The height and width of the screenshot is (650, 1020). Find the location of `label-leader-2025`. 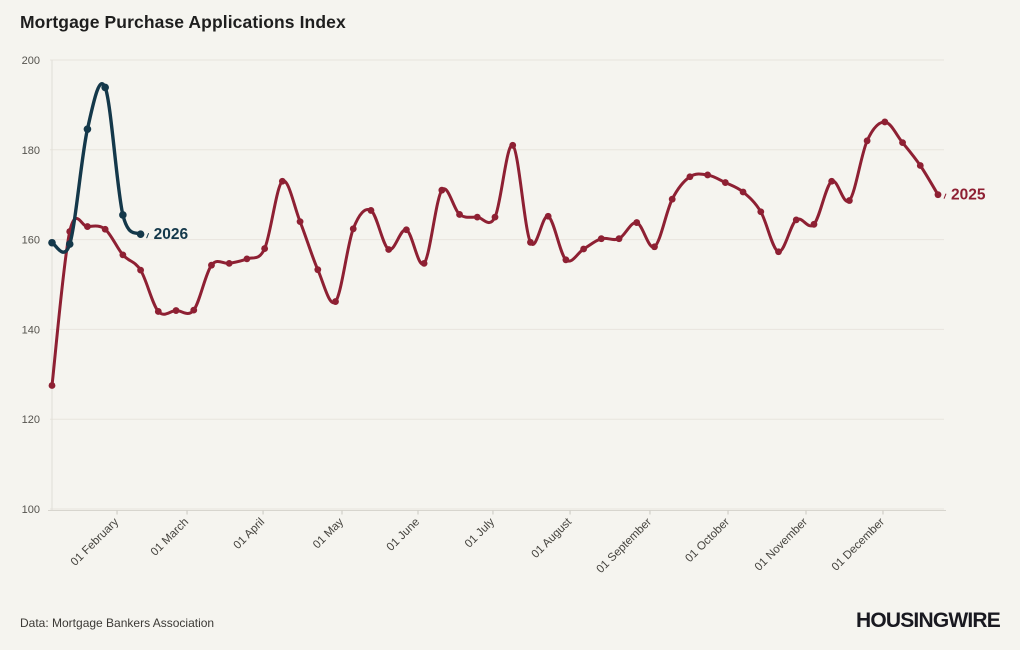

label-leader-2025 is located at coordinates (945, 196).